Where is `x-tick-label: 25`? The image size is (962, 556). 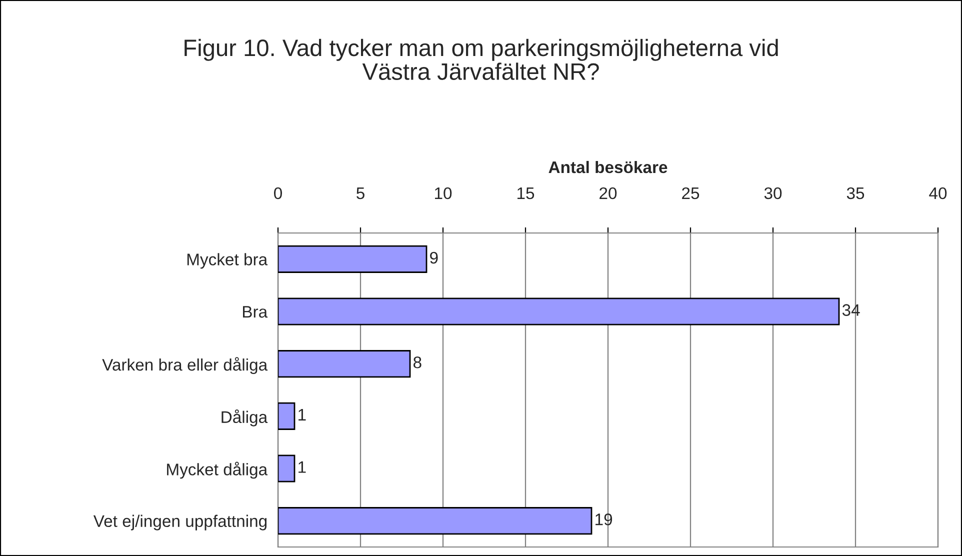 x-tick-label: 25 is located at coordinates (691, 193).